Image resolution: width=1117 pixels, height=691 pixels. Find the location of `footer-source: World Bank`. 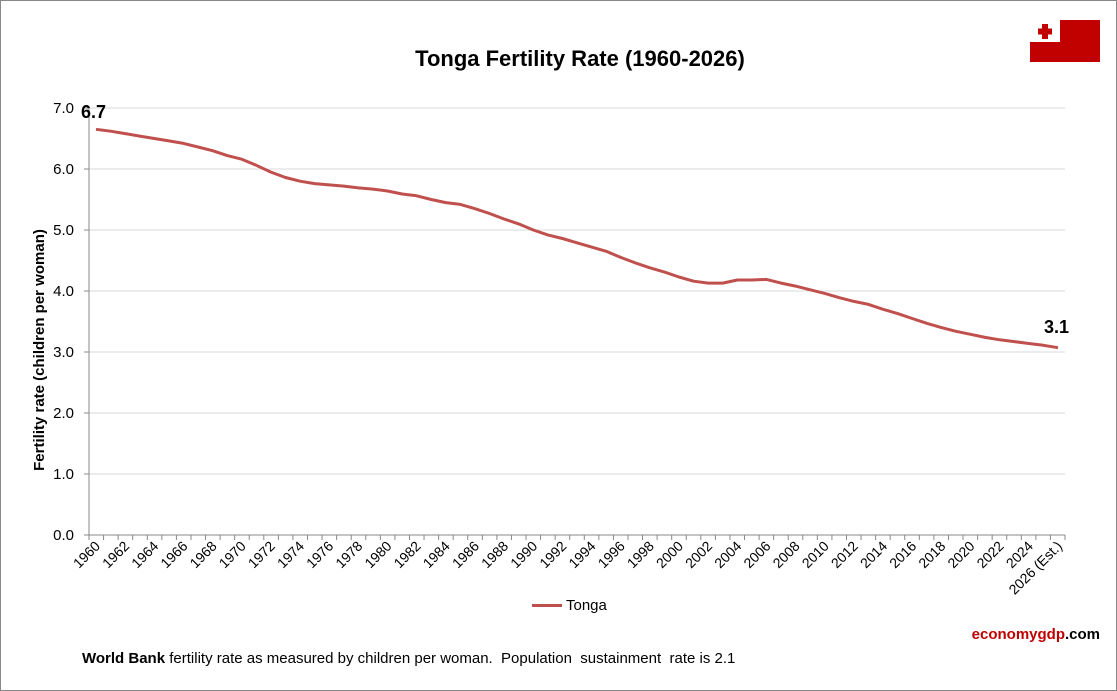

footer-source: World Bank is located at coordinates (124, 658).